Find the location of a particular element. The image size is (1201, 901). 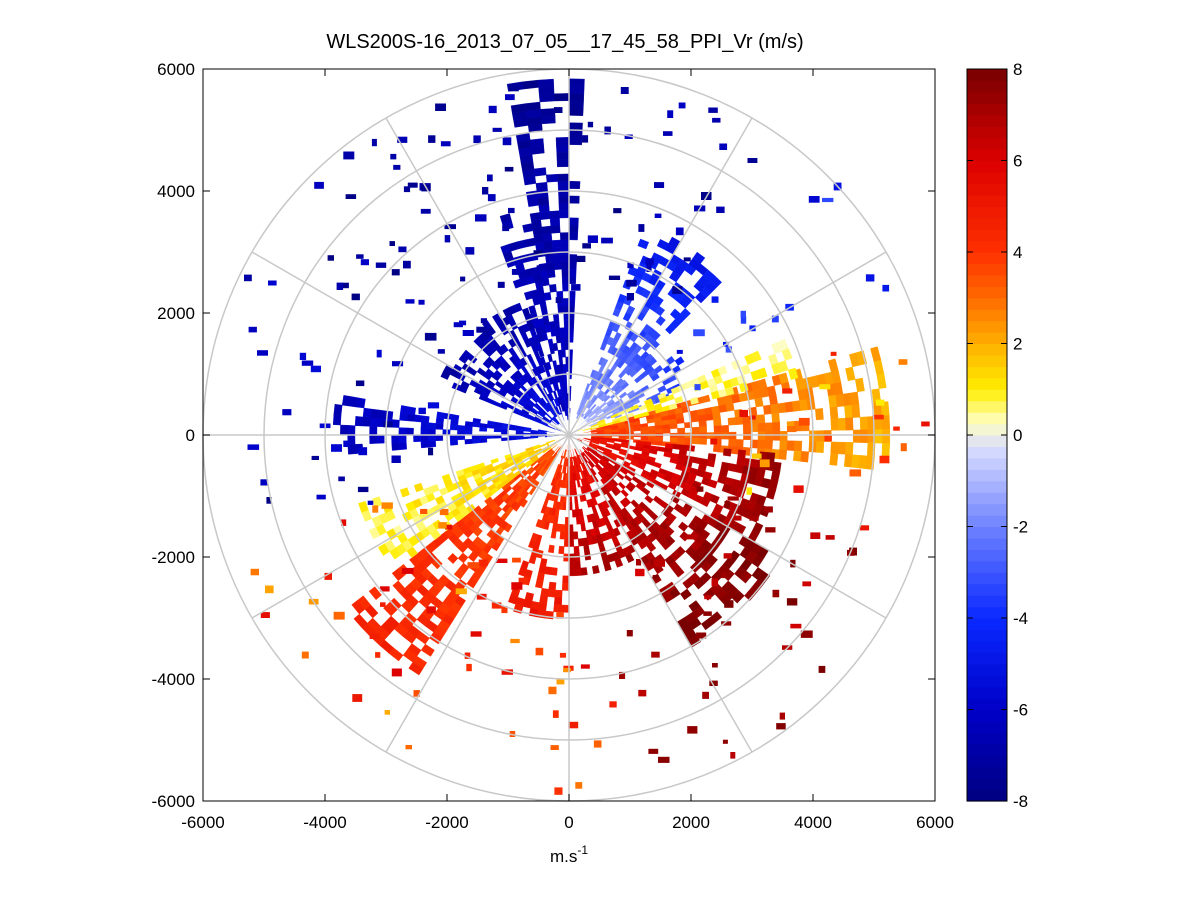

y-tick-label: 2000 is located at coordinates (176, 313).